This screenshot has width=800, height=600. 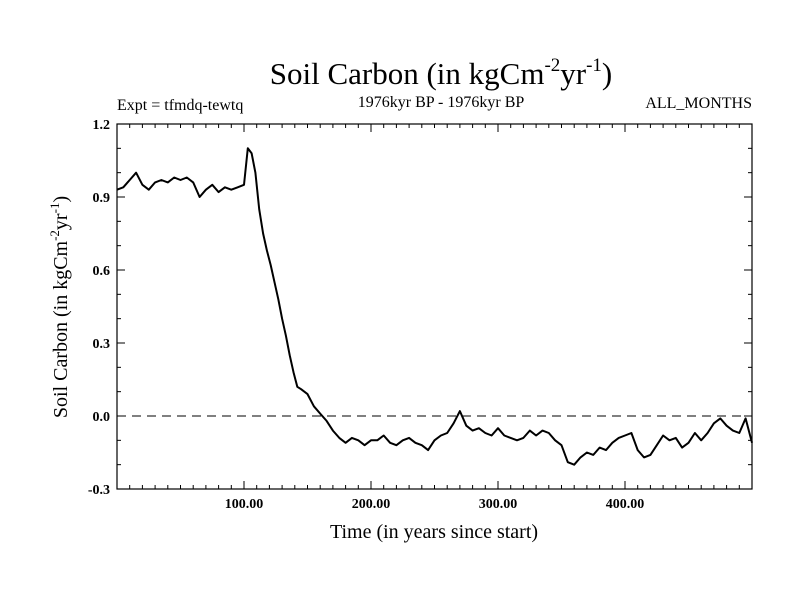 What do you see at coordinates (180, 105) in the screenshot?
I see `experiment-label: Expt = tfmdq-tewtq` at bounding box center [180, 105].